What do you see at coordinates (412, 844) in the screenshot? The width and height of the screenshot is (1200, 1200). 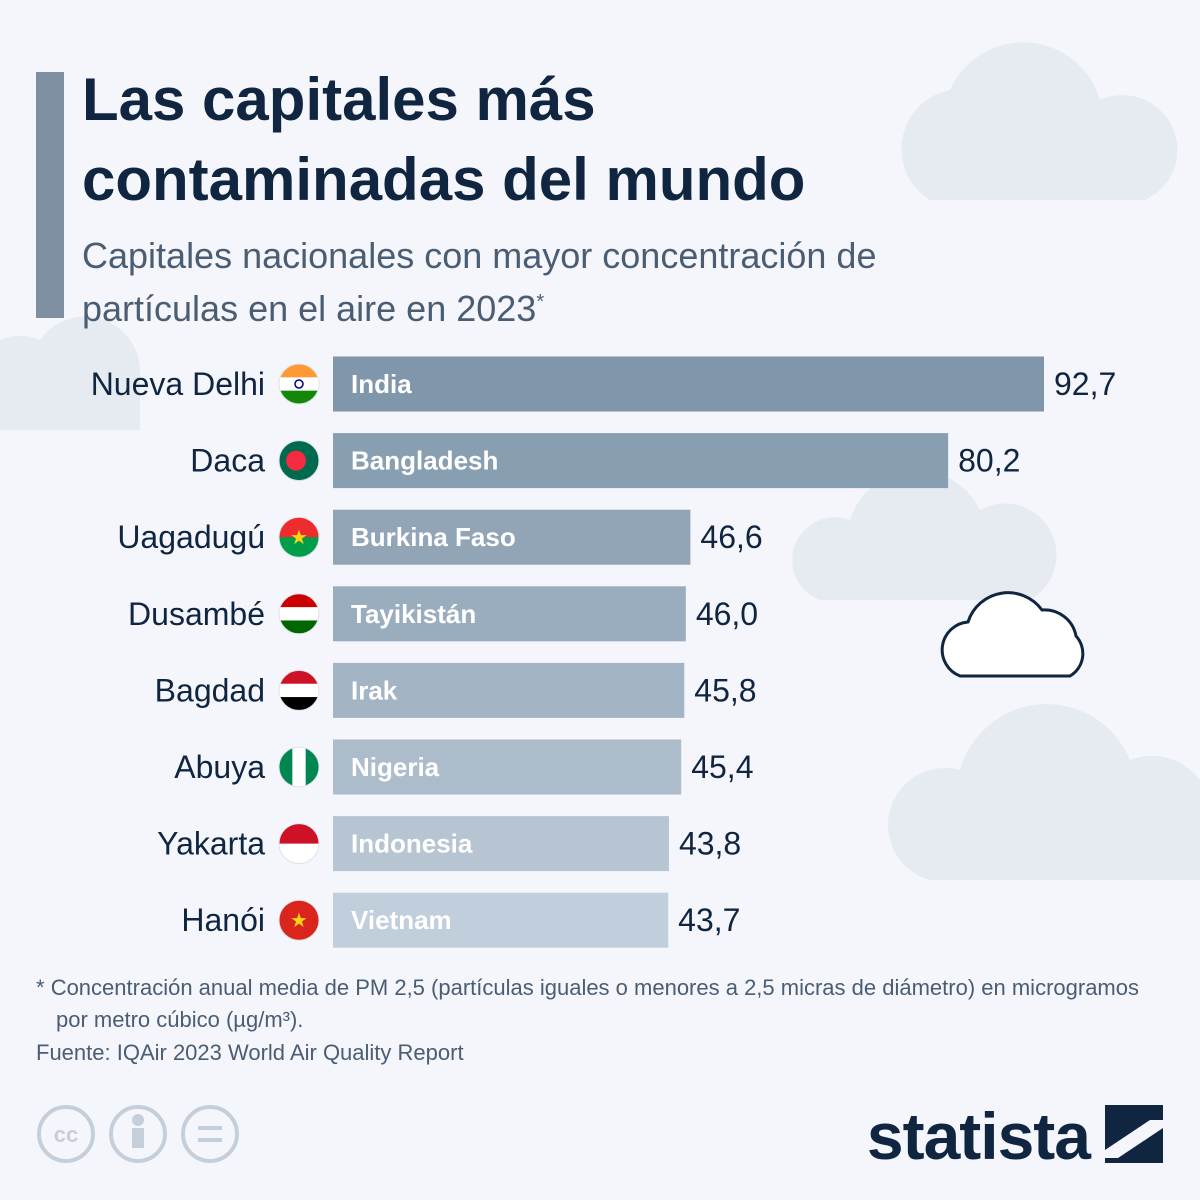 I see `bar-label: Indonesia` at bounding box center [412, 844].